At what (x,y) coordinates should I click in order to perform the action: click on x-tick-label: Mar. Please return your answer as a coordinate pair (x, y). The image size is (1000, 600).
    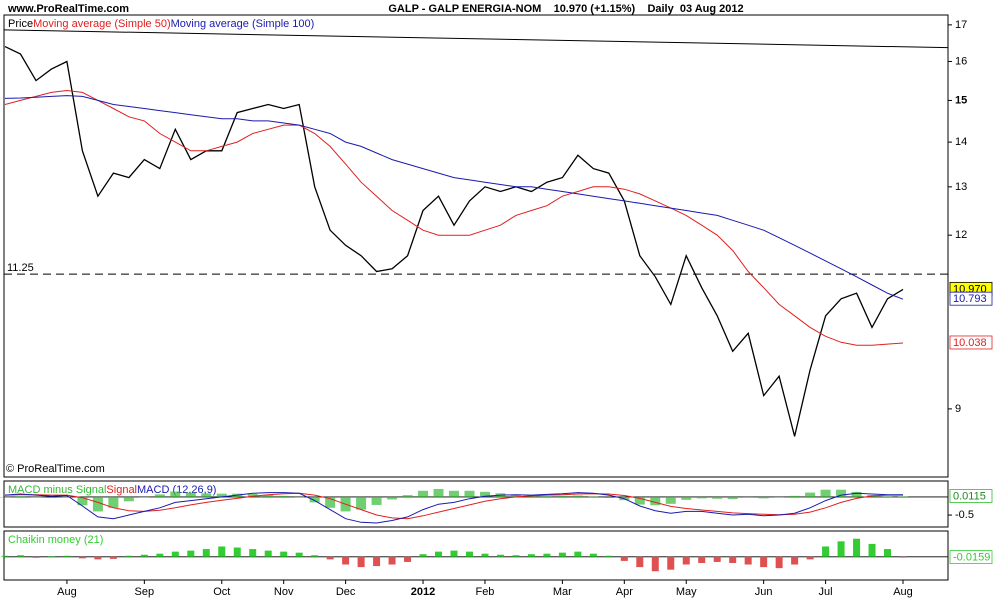
    Looking at the image, I should click on (562, 592).